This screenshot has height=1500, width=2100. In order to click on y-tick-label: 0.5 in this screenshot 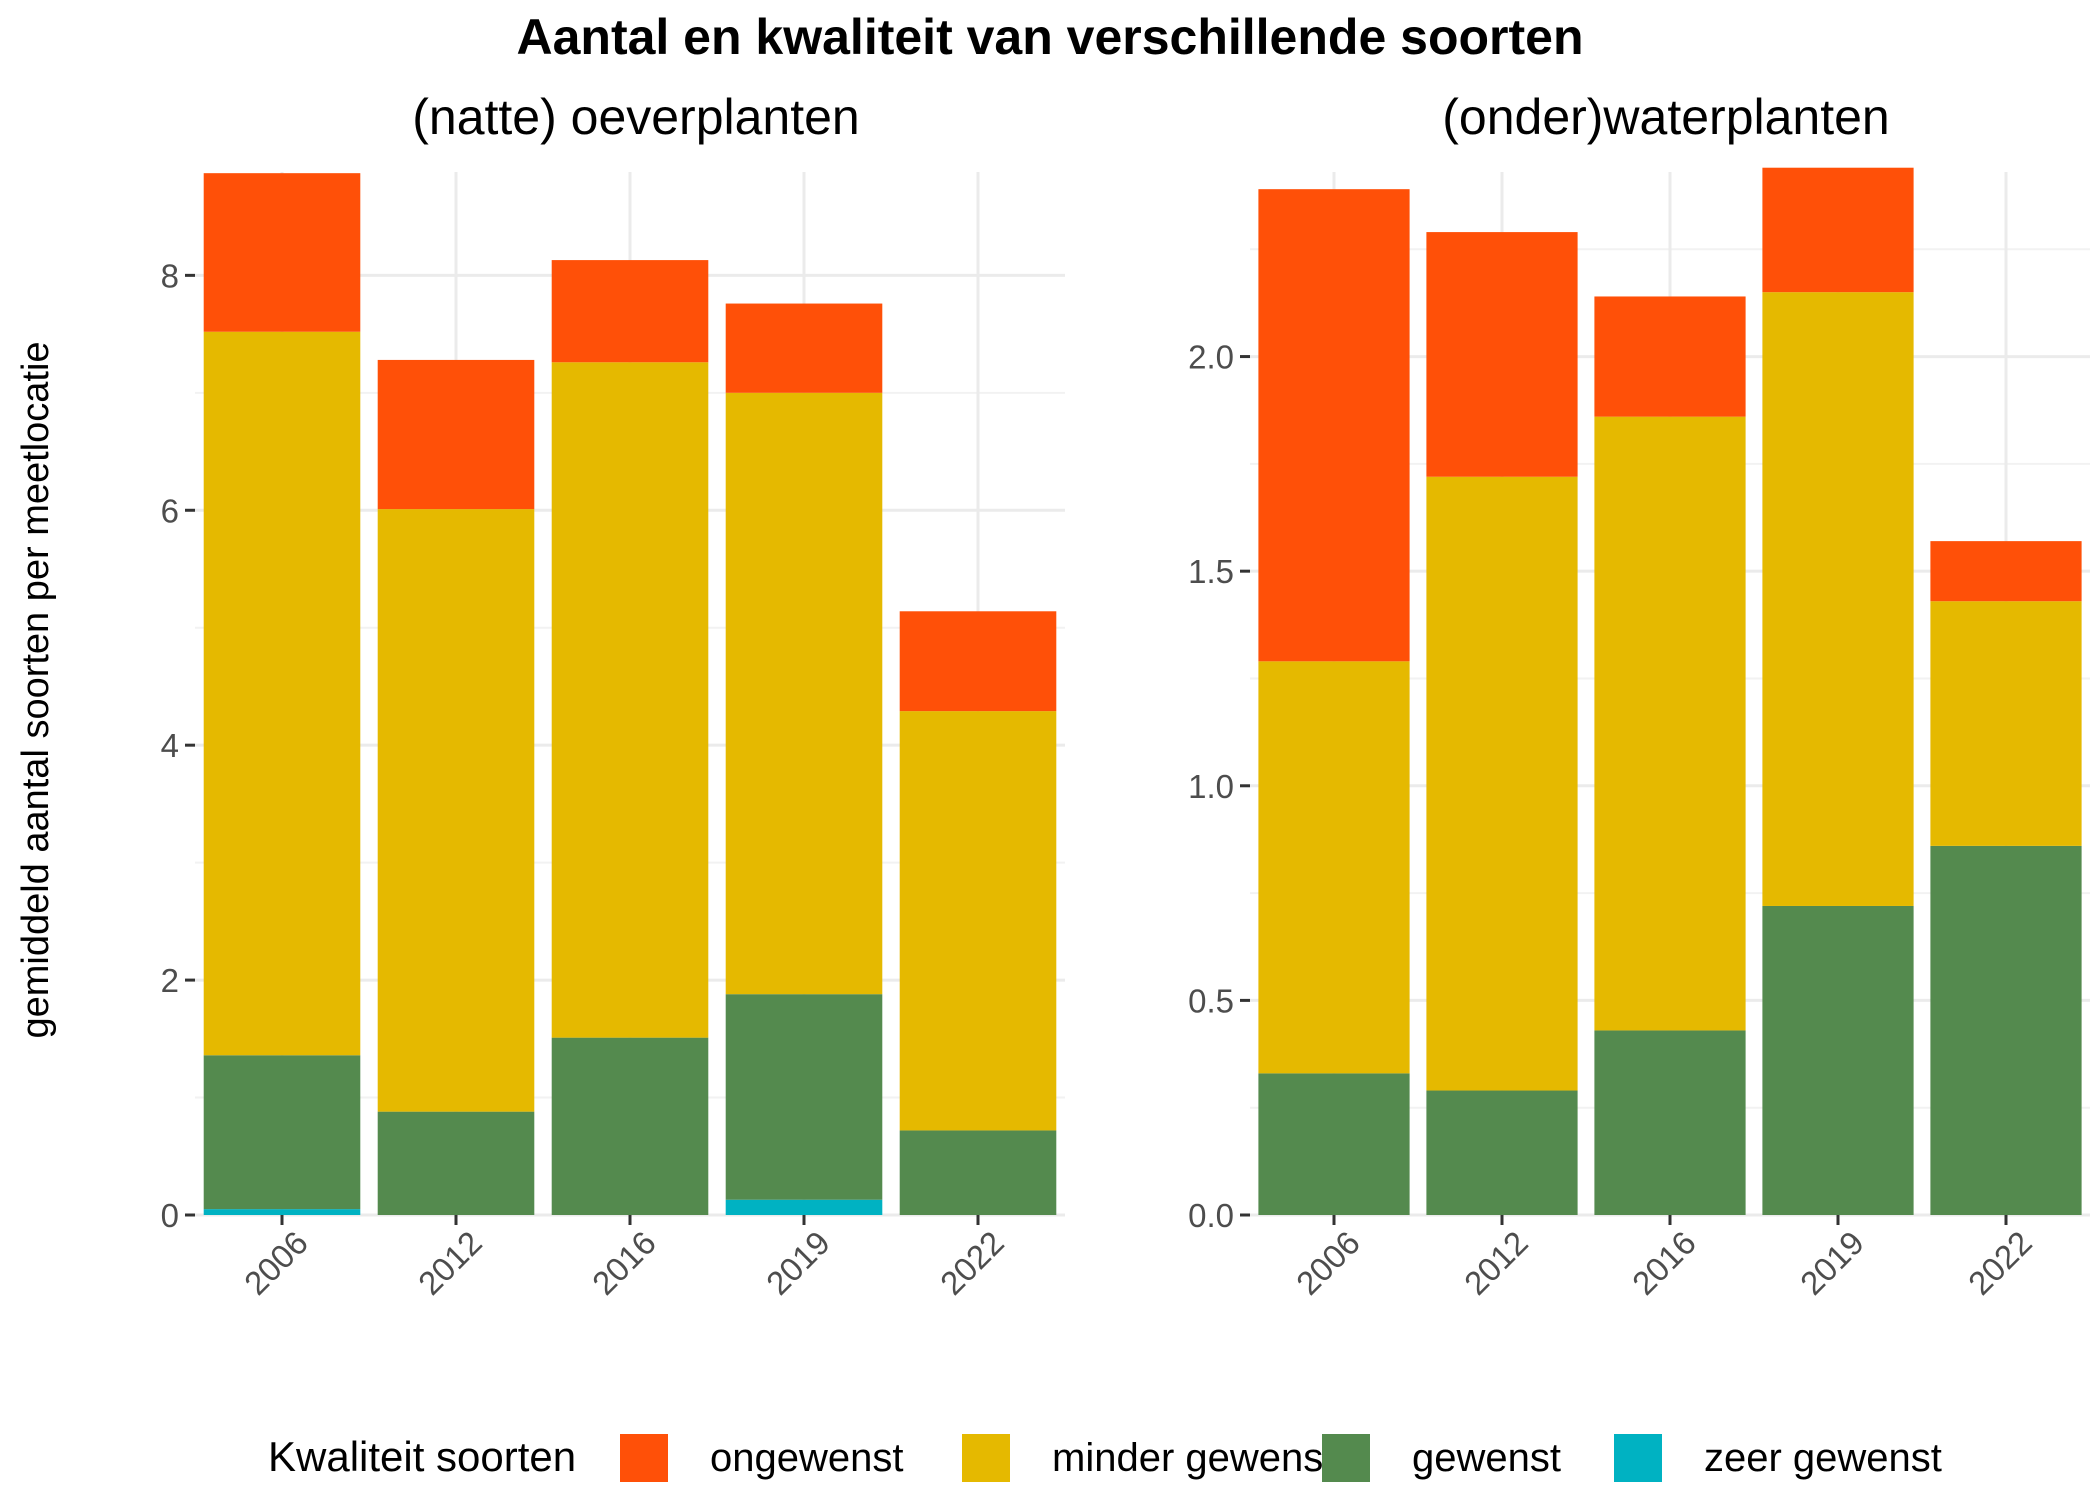, I will do `click(1211, 1000)`.